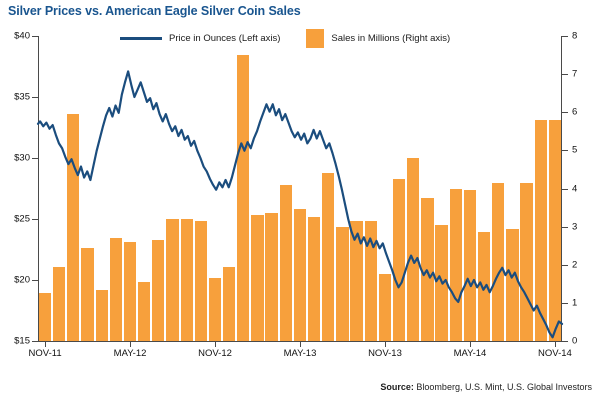  Describe the element at coordinates (22, 219) in the screenshot. I see `y-axis-left-label: $25` at that location.